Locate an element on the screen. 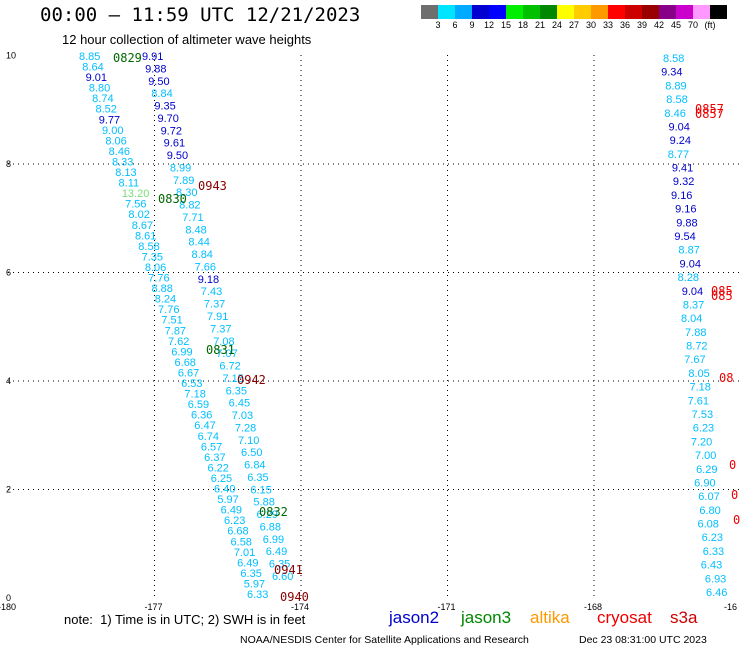  pass-time-label: 085 is located at coordinates (722, 296).